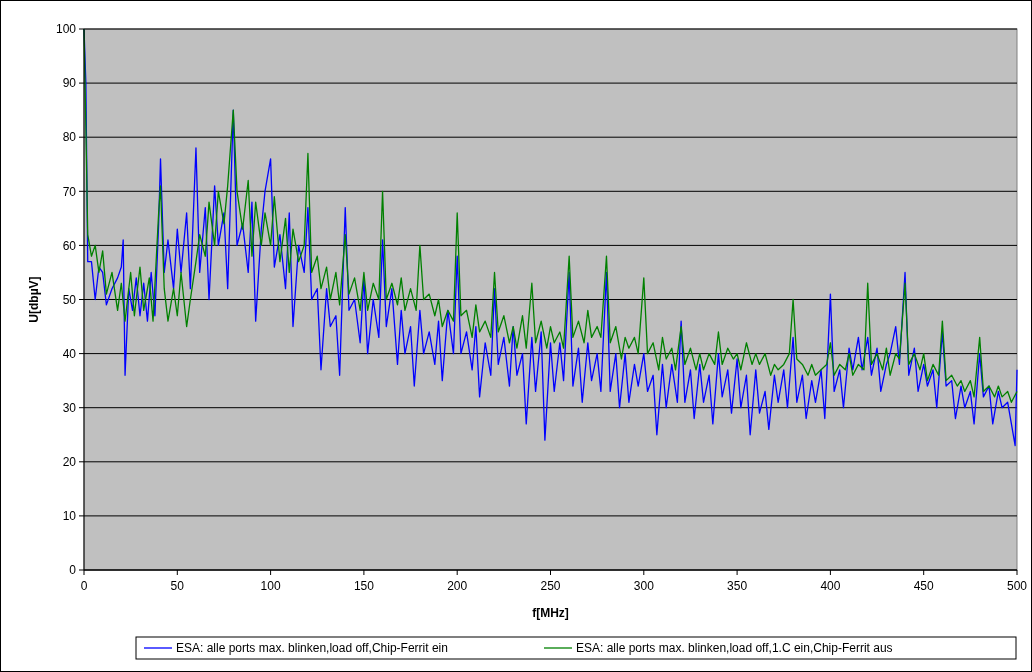  Describe the element at coordinates (737, 586) in the screenshot. I see `x-tick-label: 350` at that location.